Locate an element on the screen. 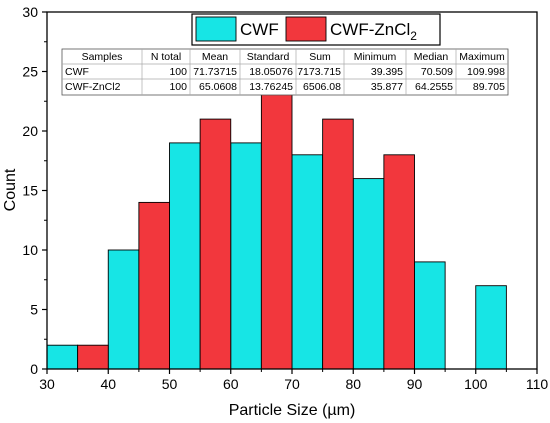 This screenshot has height=423, width=550. table-header-cell: Maximum is located at coordinates (482, 57).